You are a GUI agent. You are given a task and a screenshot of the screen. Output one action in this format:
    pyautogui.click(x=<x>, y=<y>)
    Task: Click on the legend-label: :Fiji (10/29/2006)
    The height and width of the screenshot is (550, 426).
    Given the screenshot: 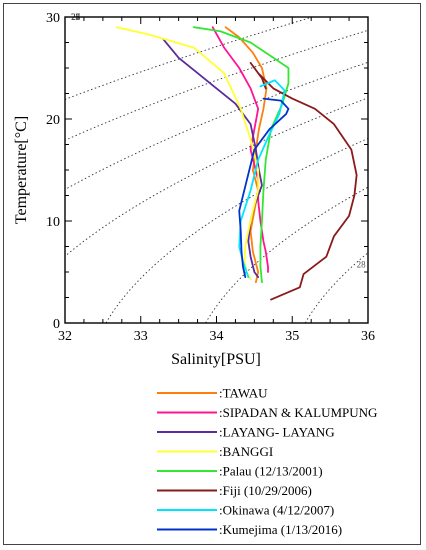 What is the action you would take?
    pyautogui.click(x=265, y=490)
    